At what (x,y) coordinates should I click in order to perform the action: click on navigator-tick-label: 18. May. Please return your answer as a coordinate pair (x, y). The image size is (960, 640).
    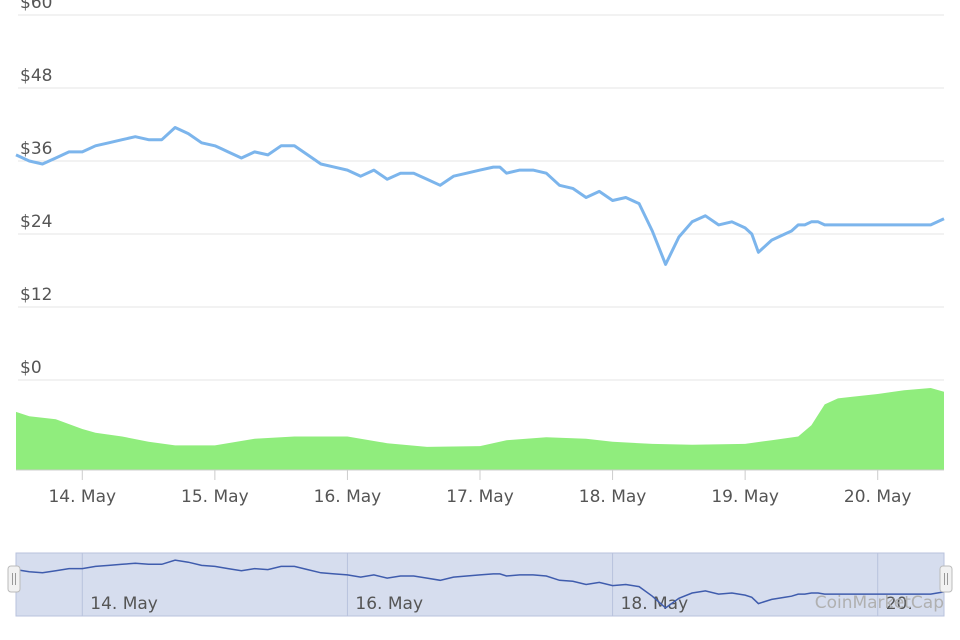
    Looking at the image, I should click on (655, 604).